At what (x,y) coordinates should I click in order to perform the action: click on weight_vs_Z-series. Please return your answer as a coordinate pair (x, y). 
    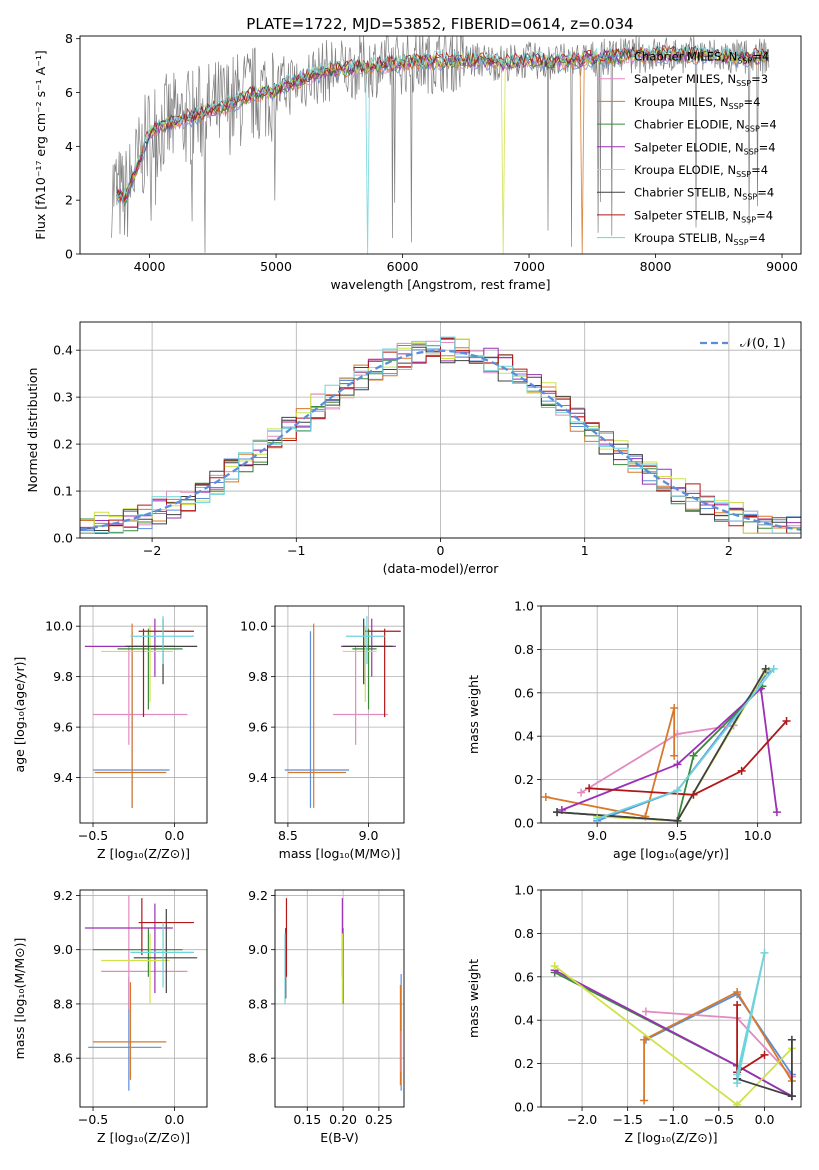
    Looking at the image, I should click on (673, 1027).